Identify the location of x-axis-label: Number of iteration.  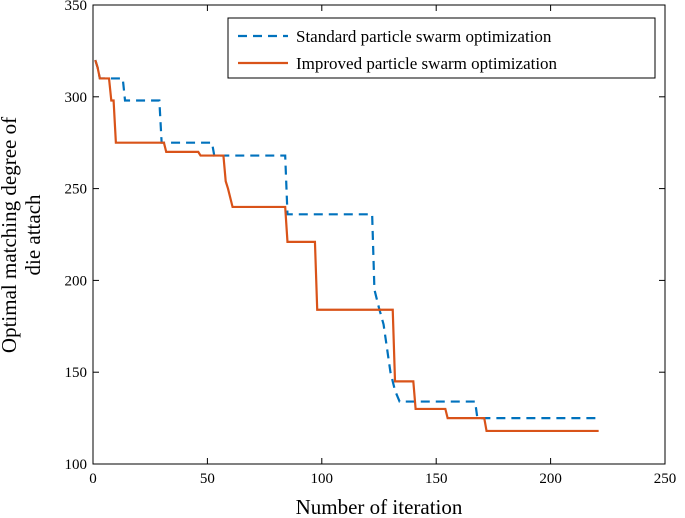
(379, 506).